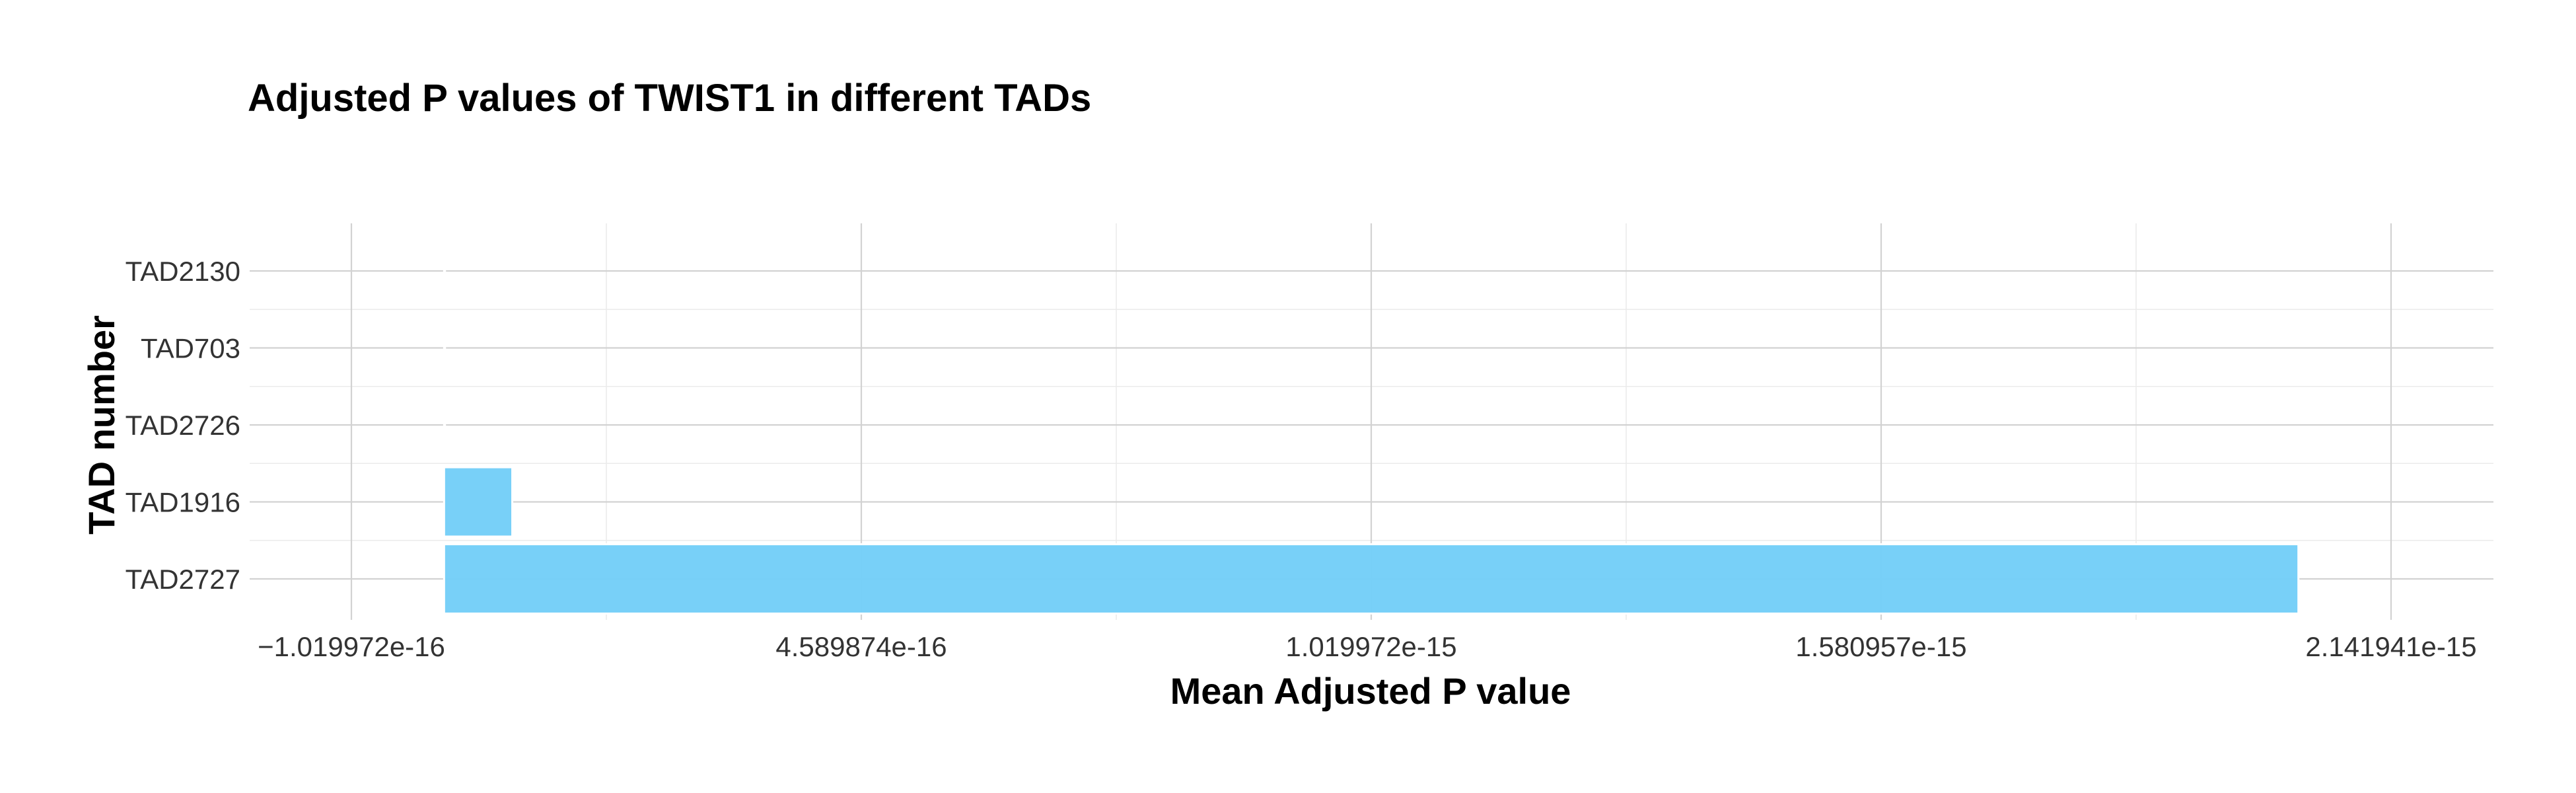  I want to click on y-tick-labels: TAD2727 TAD1916 TAD2726 TAD703 TAD2130, so click(182, 426).